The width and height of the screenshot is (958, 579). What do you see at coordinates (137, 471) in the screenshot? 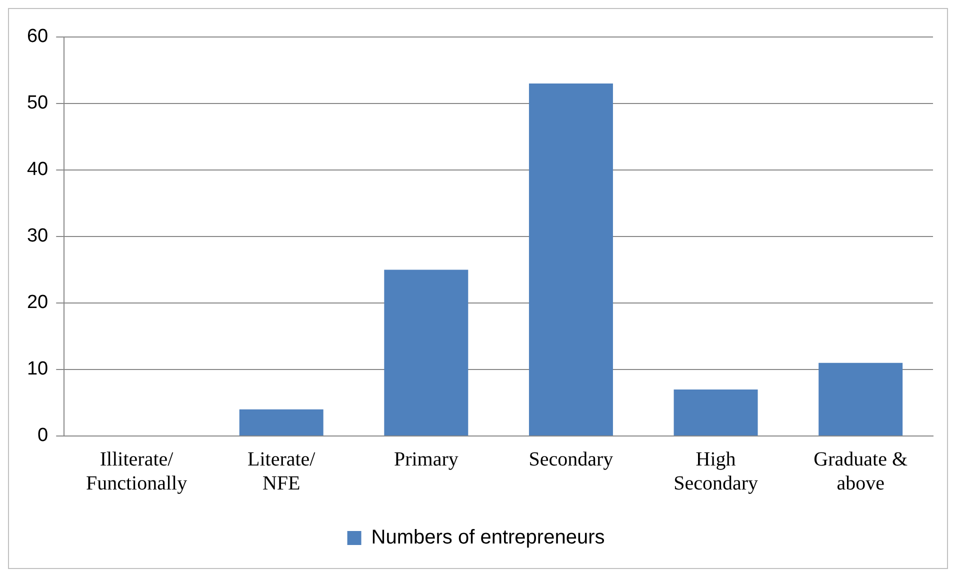
I see `x-tick-label: Illiterate/ Functionally` at bounding box center [137, 471].